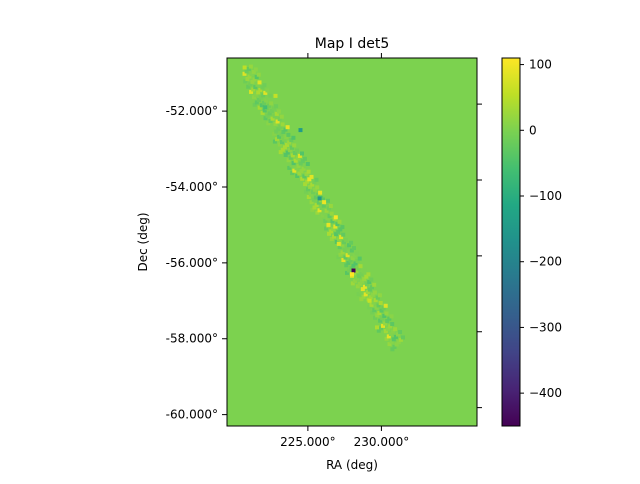 This screenshot has width=640, height=484. I want to click on colorbar: 100 0 −100 −200 −300 −400, so click(531, 242).